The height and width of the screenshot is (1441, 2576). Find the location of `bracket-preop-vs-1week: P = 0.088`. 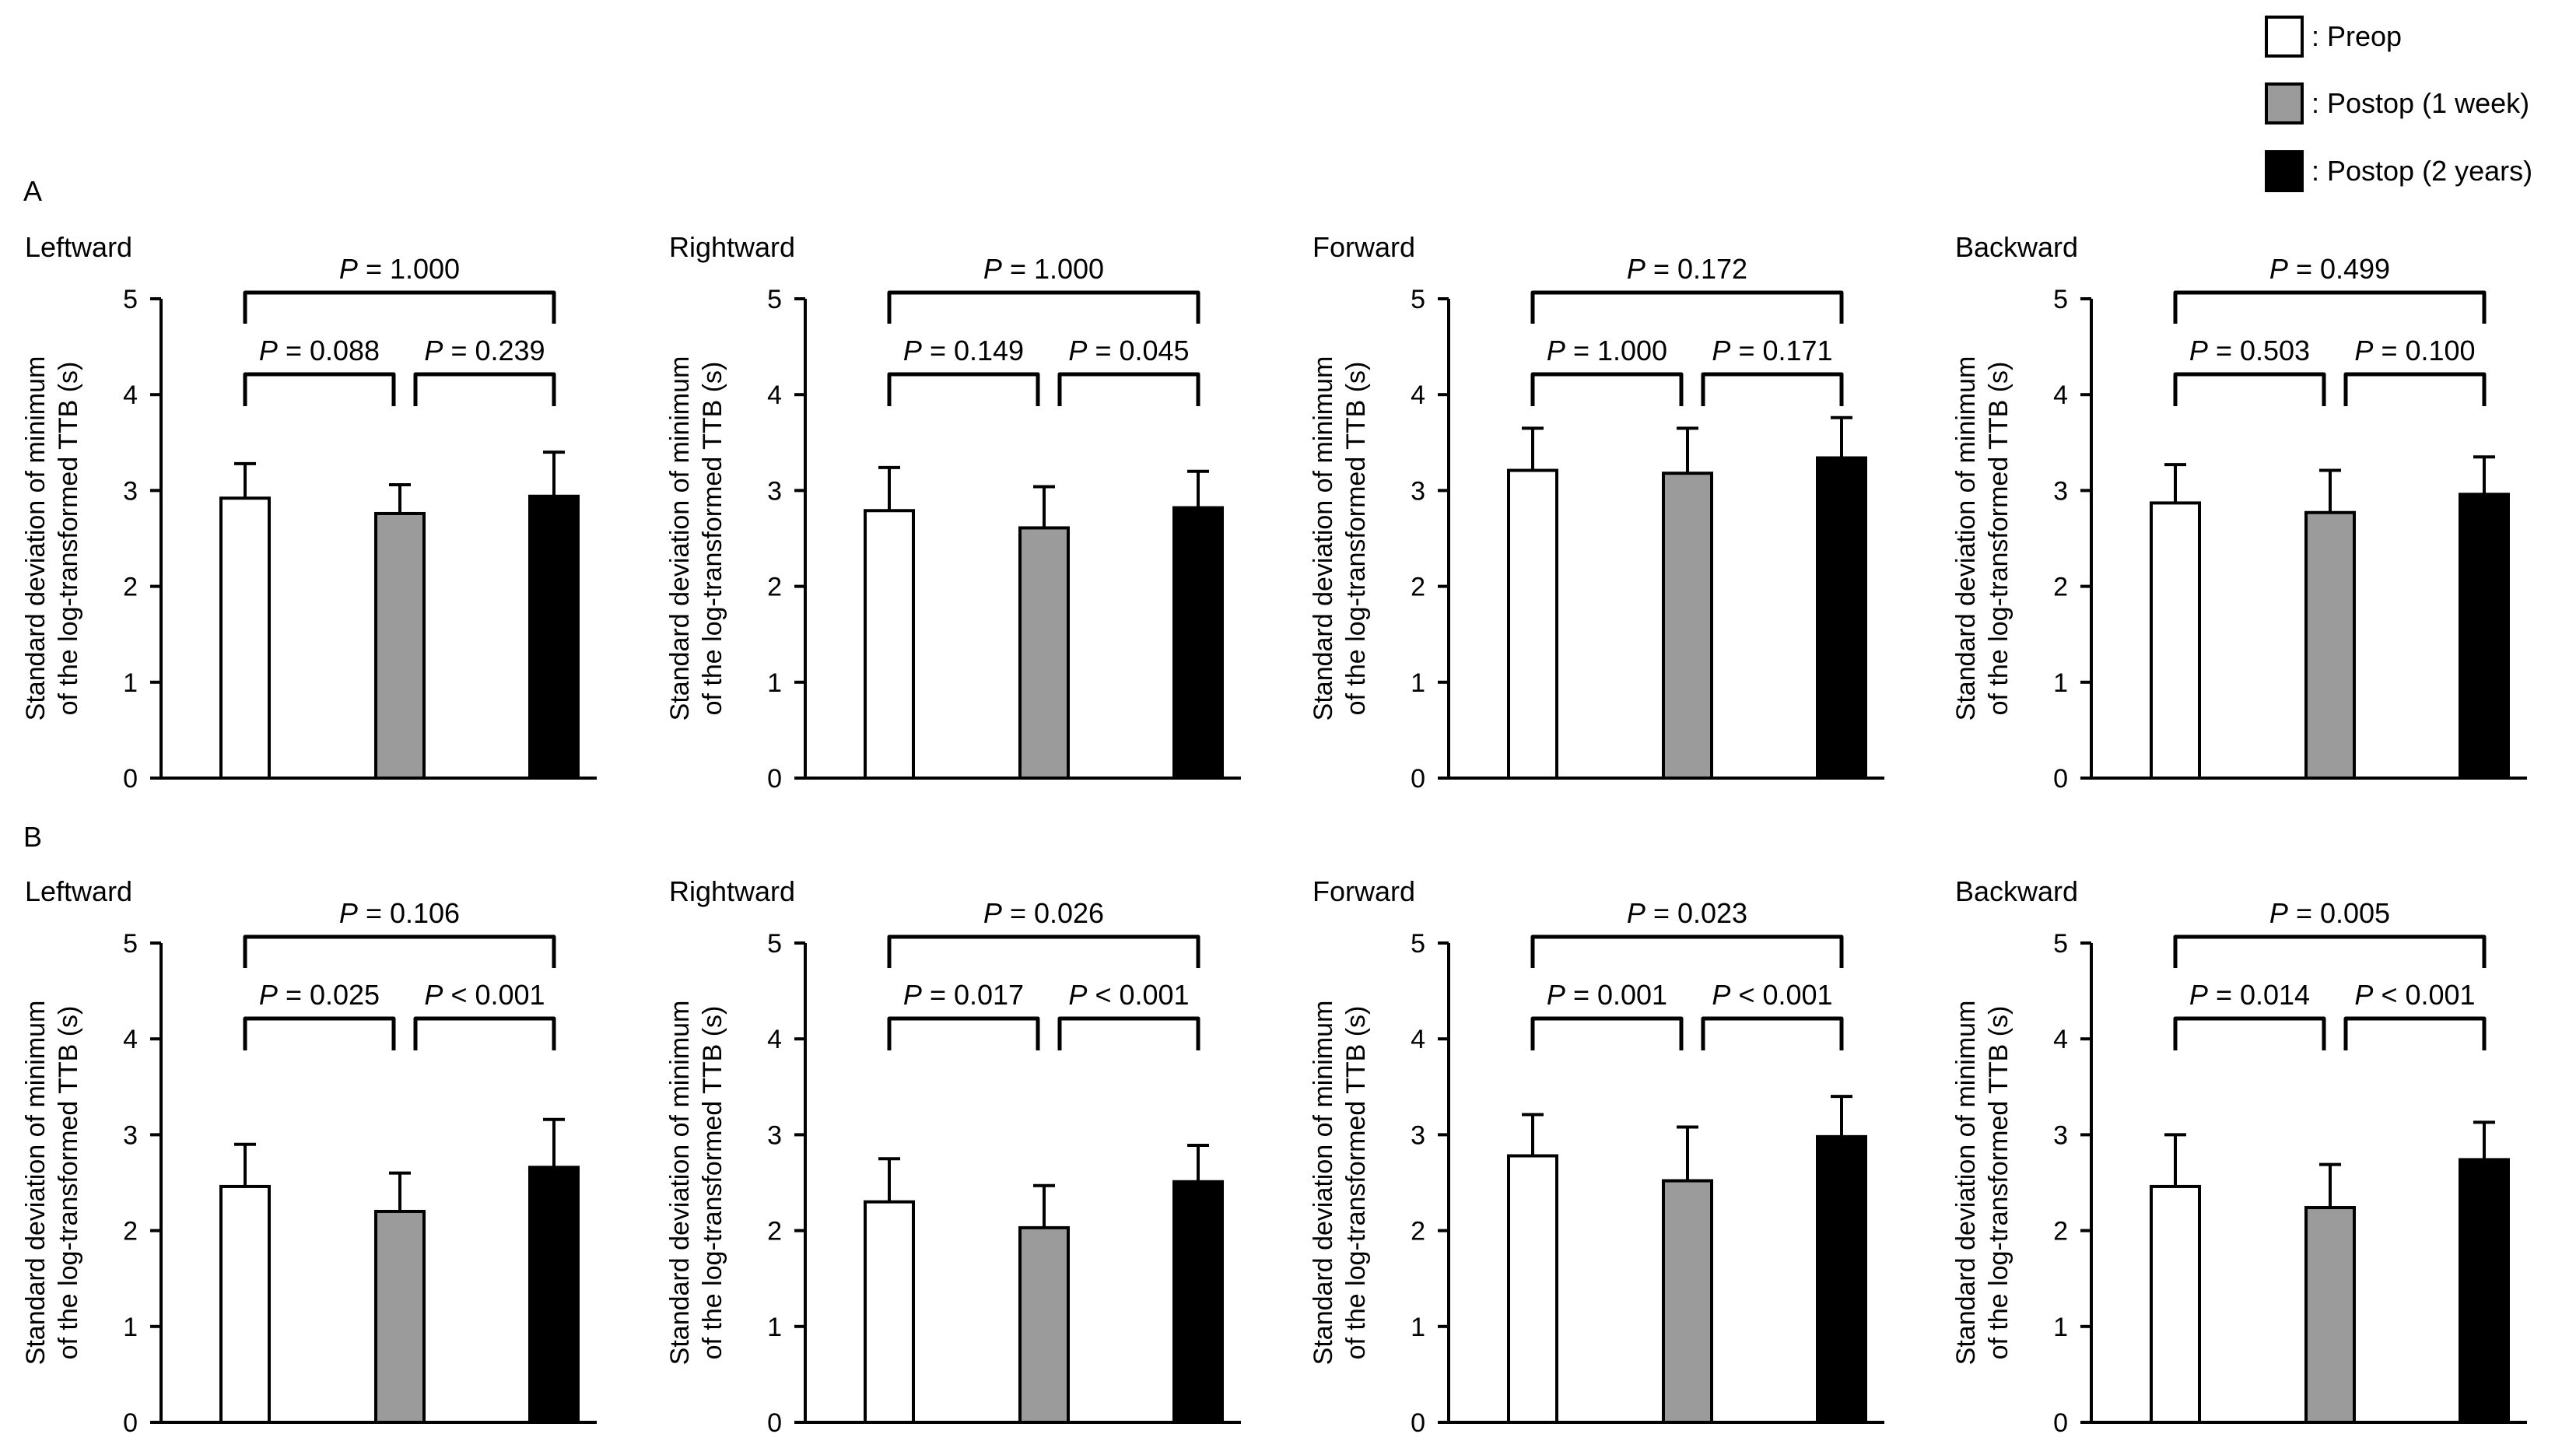

bracket-preop-vs-1week: P = 0.088 is located at coordinates (319, 370).